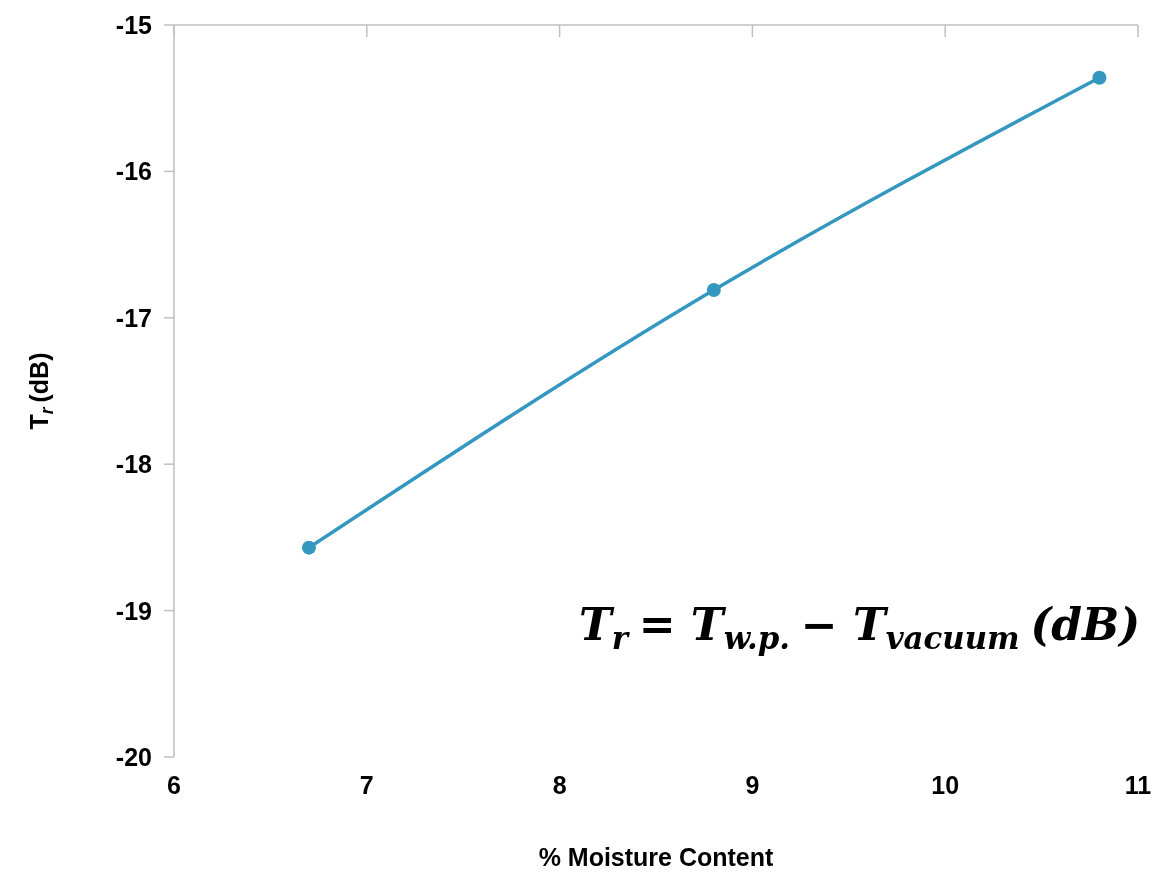  What do you see at coordinates (366, 785) in the screenshot?
I see `x-tick-label: 7` at bounding box center [366, 785].